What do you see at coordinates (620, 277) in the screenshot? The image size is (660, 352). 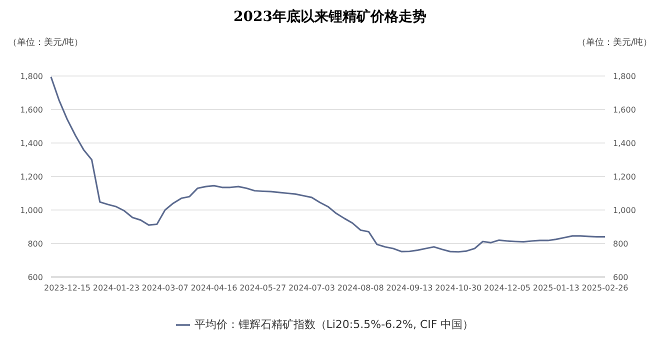 I see `y2-tick-label: 600` at bounding box center [620, 277].